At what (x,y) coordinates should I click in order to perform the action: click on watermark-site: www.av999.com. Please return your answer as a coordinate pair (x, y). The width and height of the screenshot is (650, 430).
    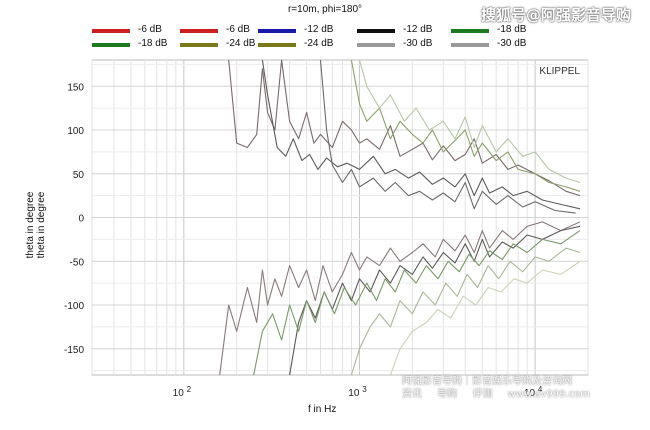
    Looking at the image, I should click on (549, 394).